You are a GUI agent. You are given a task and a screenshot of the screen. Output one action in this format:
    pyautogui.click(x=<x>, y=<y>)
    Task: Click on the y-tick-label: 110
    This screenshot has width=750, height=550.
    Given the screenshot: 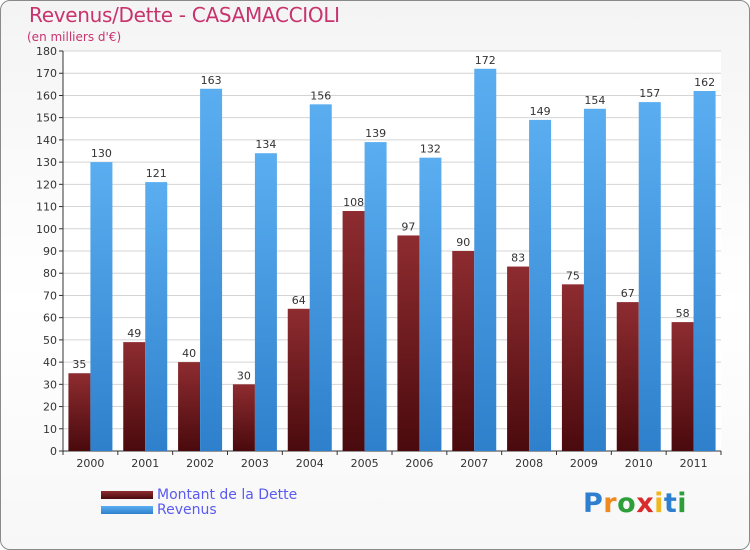 What is the action you would take?
    pyautogui.click(x=46, y=207)
    